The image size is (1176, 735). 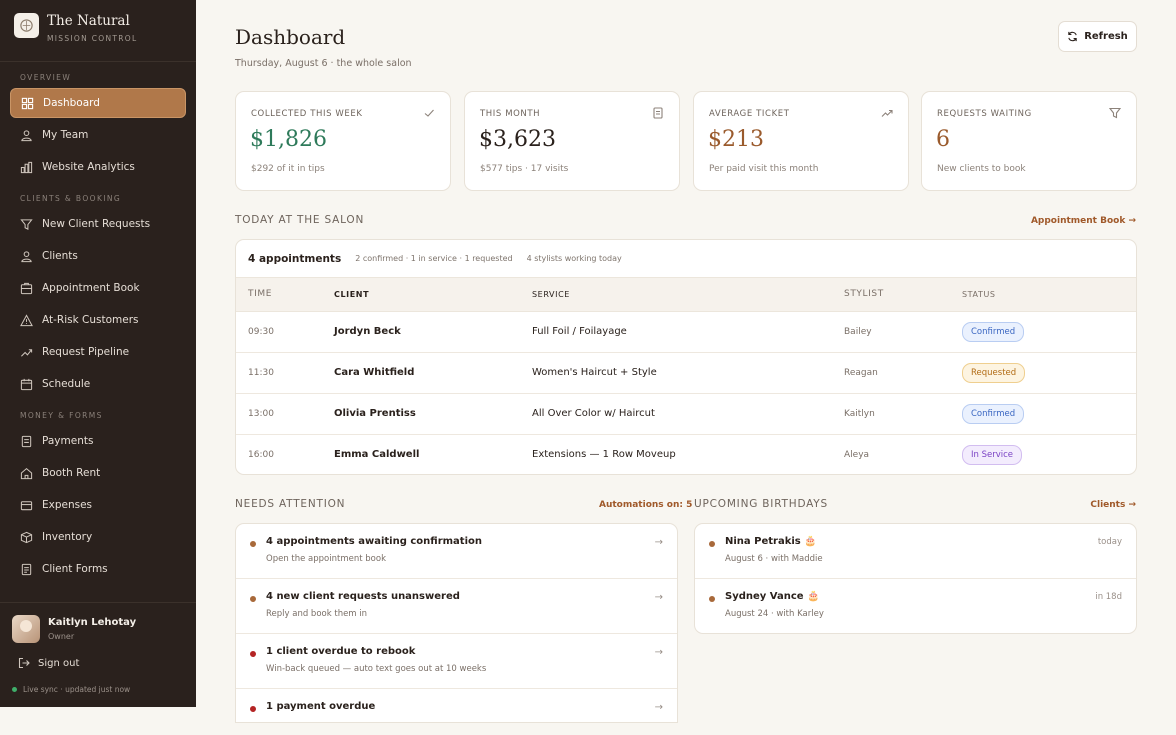 I want to click on sidebar-item-client-forms: Client Forms, so click(x=98, y=569).